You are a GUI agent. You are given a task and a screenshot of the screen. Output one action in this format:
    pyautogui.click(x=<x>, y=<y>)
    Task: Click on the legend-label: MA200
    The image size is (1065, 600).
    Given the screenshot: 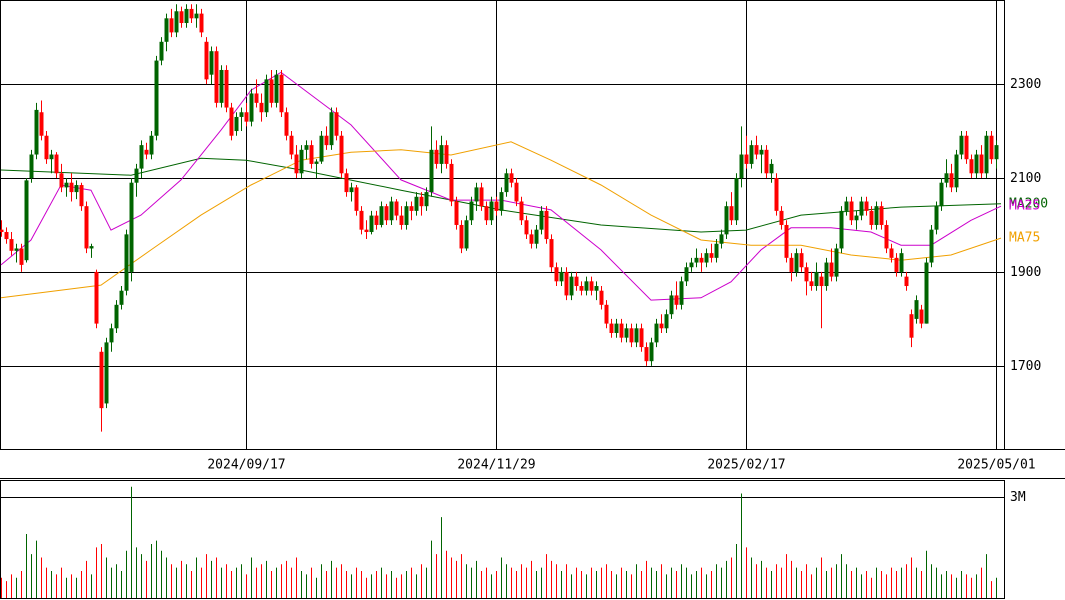 What is the action you would take?
    pyautogui.click(x=1028, y=203)
    